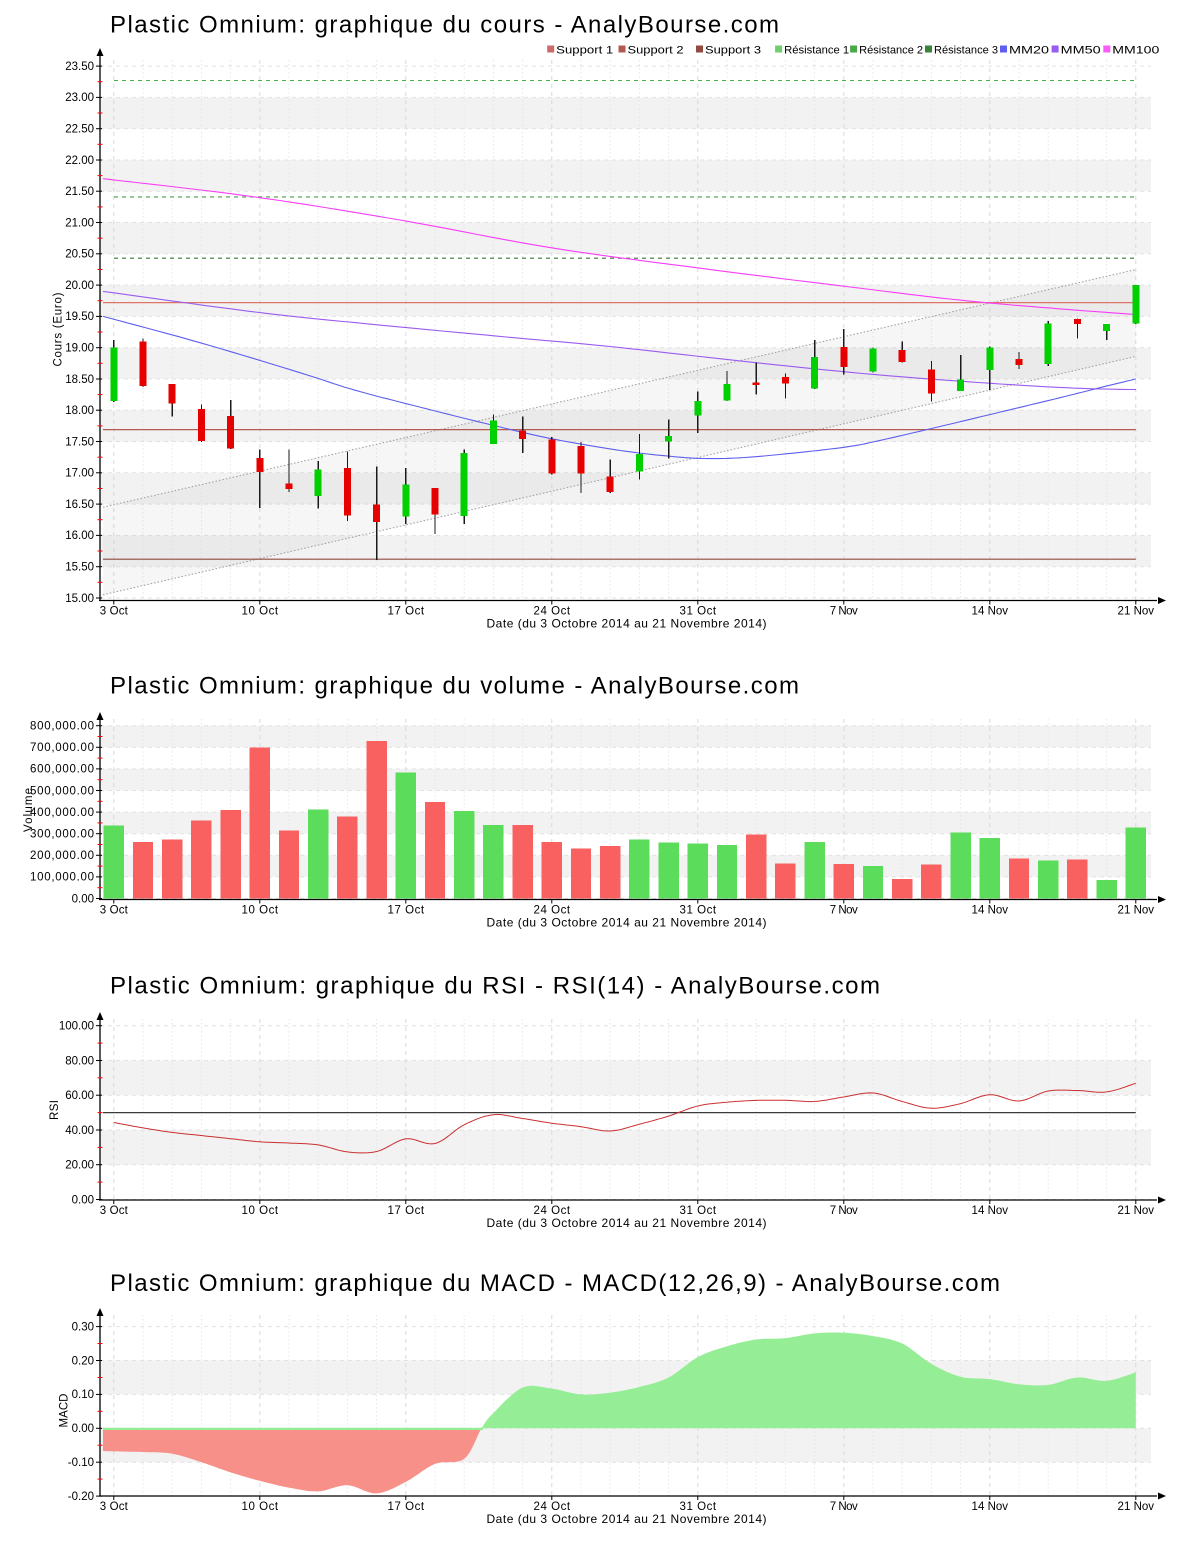 Image resolution: width=1200 pixels, height=1550 pixels. I want to click on svg-text: -0.10, so click(81, 1463).